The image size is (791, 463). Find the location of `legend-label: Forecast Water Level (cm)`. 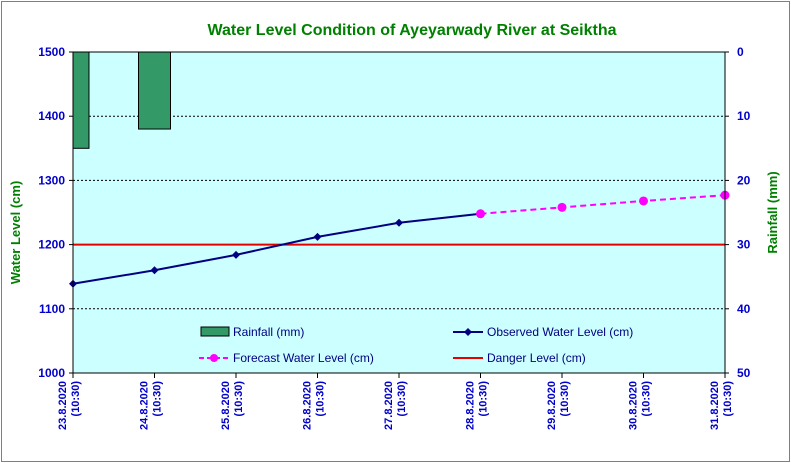

legend-label: Forecast Water Level (cm) is located at coordinates (303, 358).